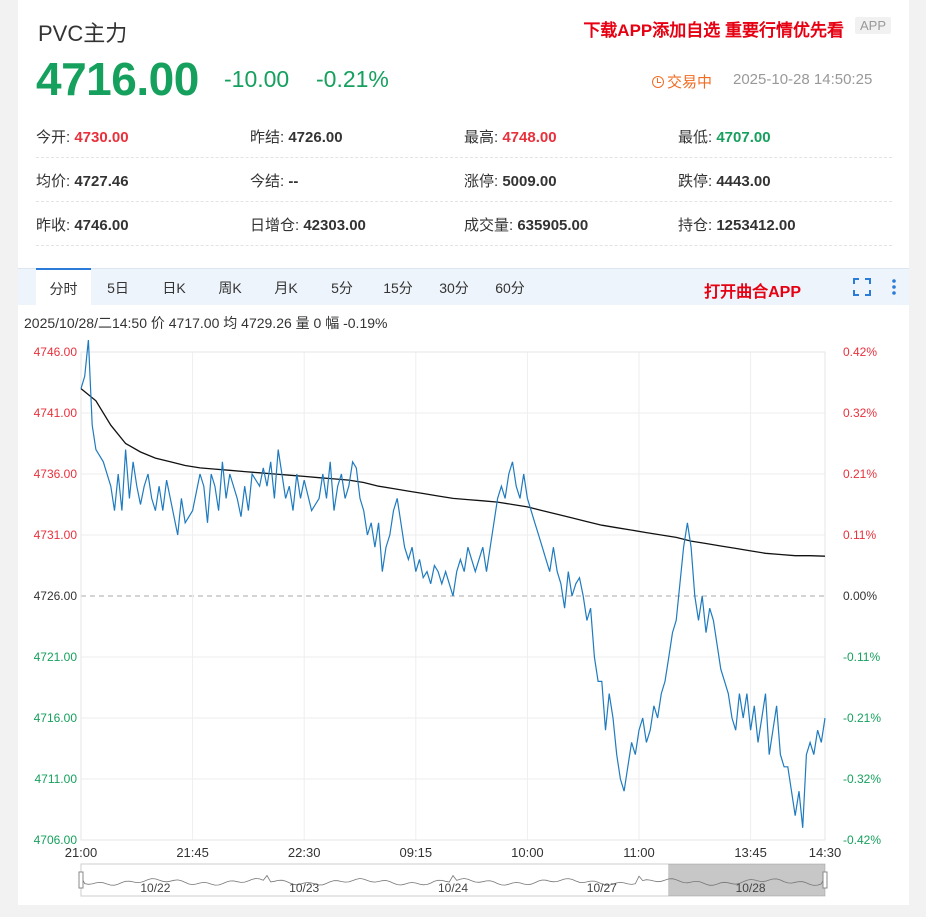  I want to click on stat-cell: 最低: 4707.00, so click(724, 136).